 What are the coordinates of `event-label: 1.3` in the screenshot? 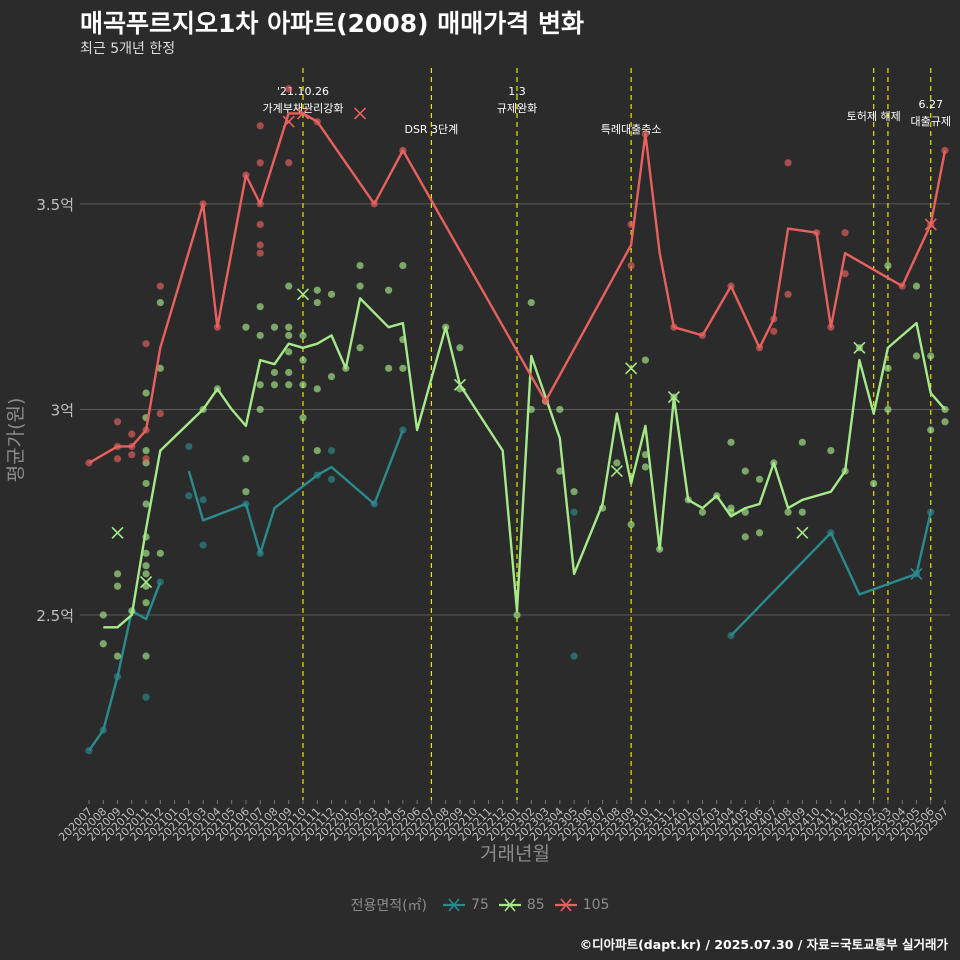 It's located at (517, 91).